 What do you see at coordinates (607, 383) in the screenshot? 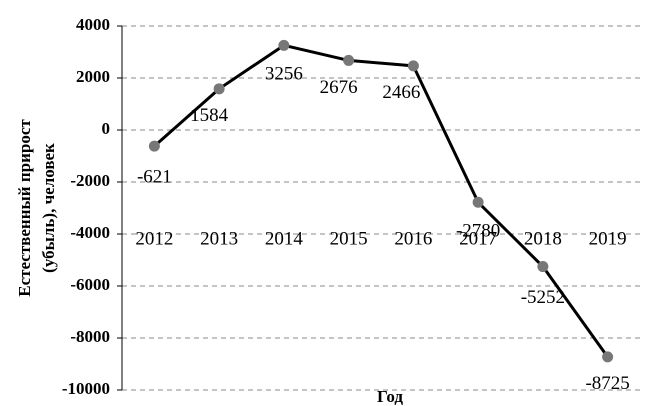
I see `data-label: -8725` at bounding box center [607, 383].